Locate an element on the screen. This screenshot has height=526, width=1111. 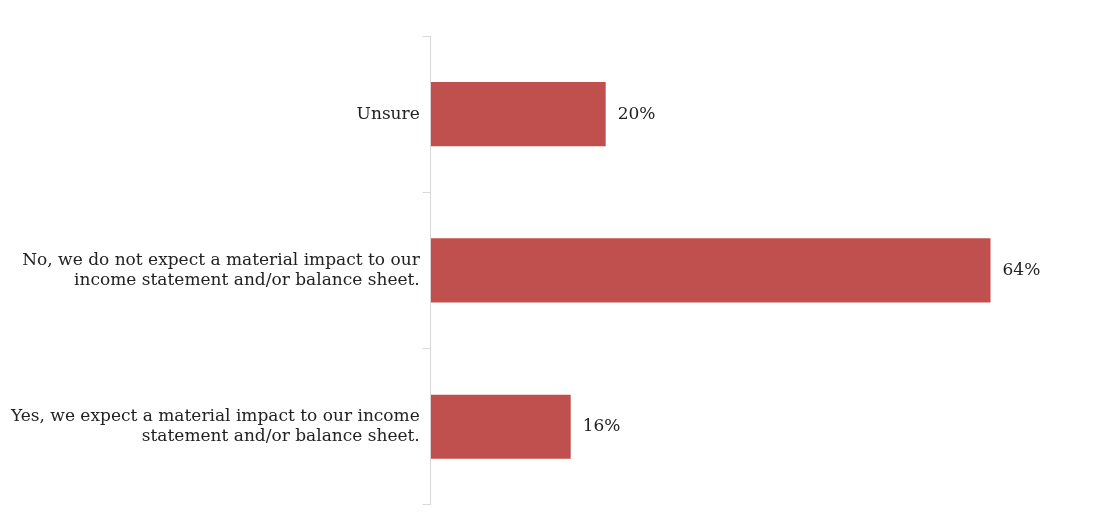
y-tick-label: Unsure is located at coordinates (388, 112).